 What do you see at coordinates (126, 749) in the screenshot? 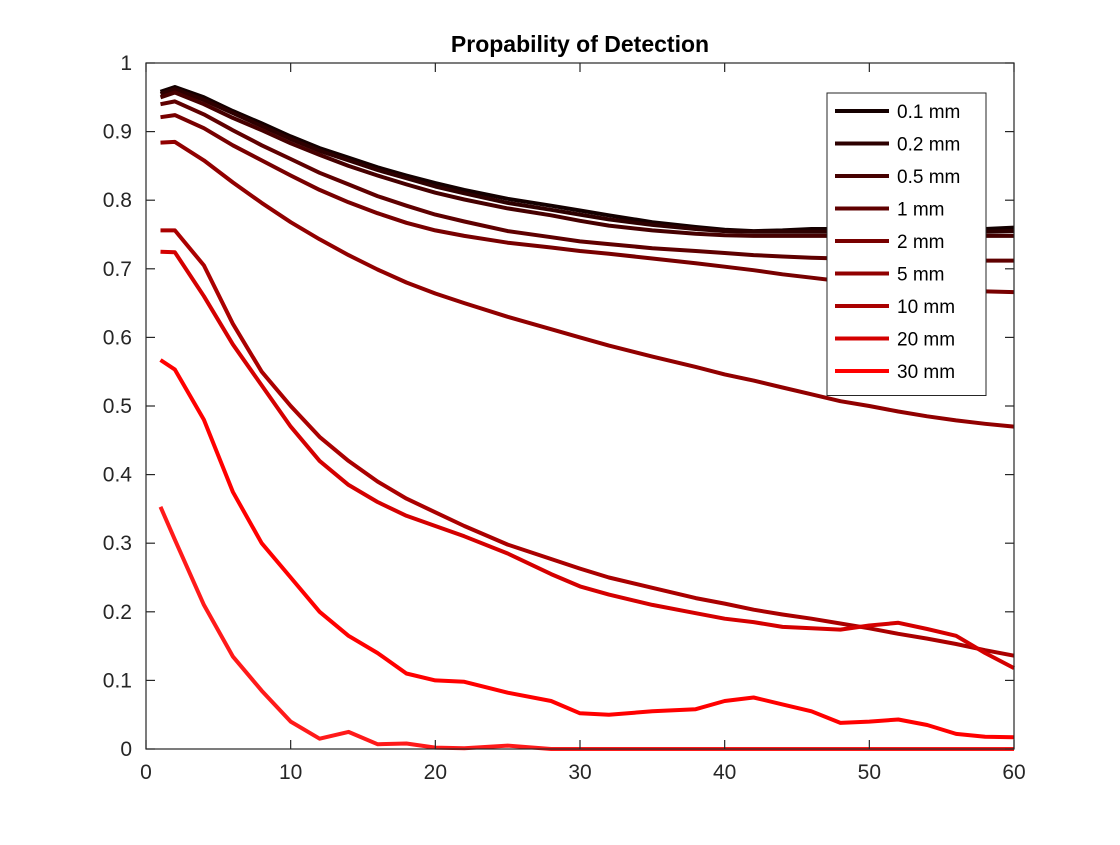
I see `y-tick-label: 0` at bounding box center [126, 749].